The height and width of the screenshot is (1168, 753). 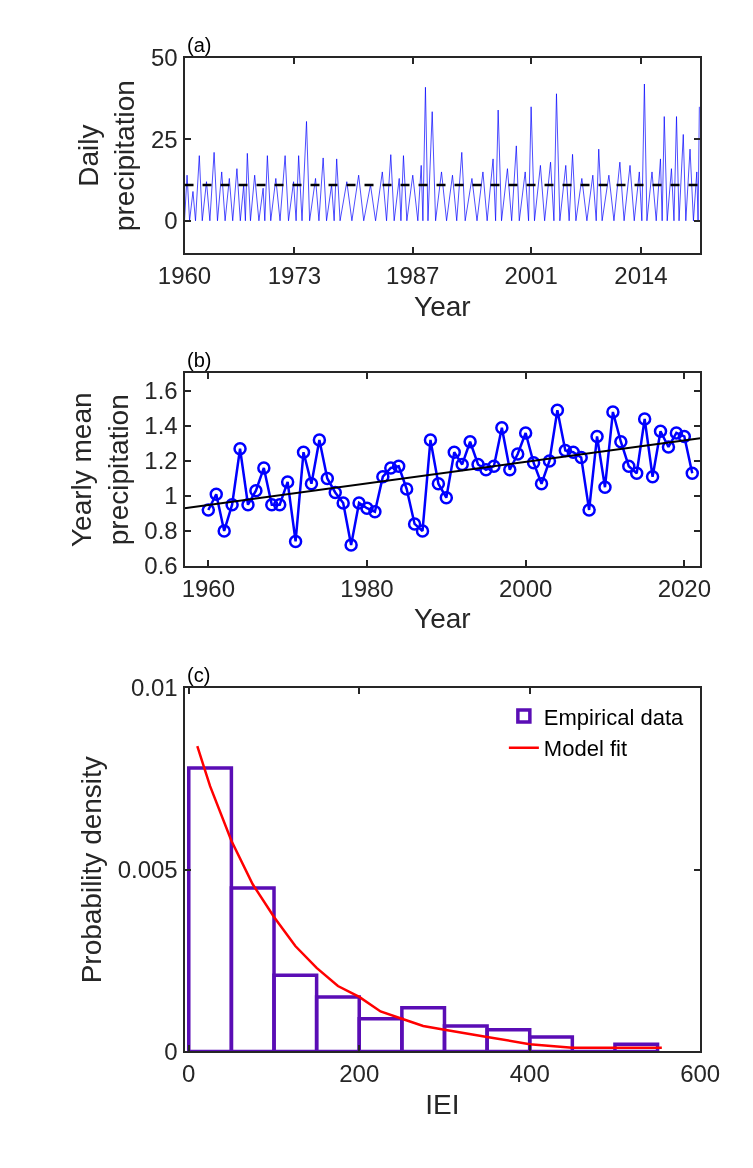 What do you see at coordinates (164, 139) in the screenshot?
I see `y-tick-label: 25` at bounding box center [164, 139].